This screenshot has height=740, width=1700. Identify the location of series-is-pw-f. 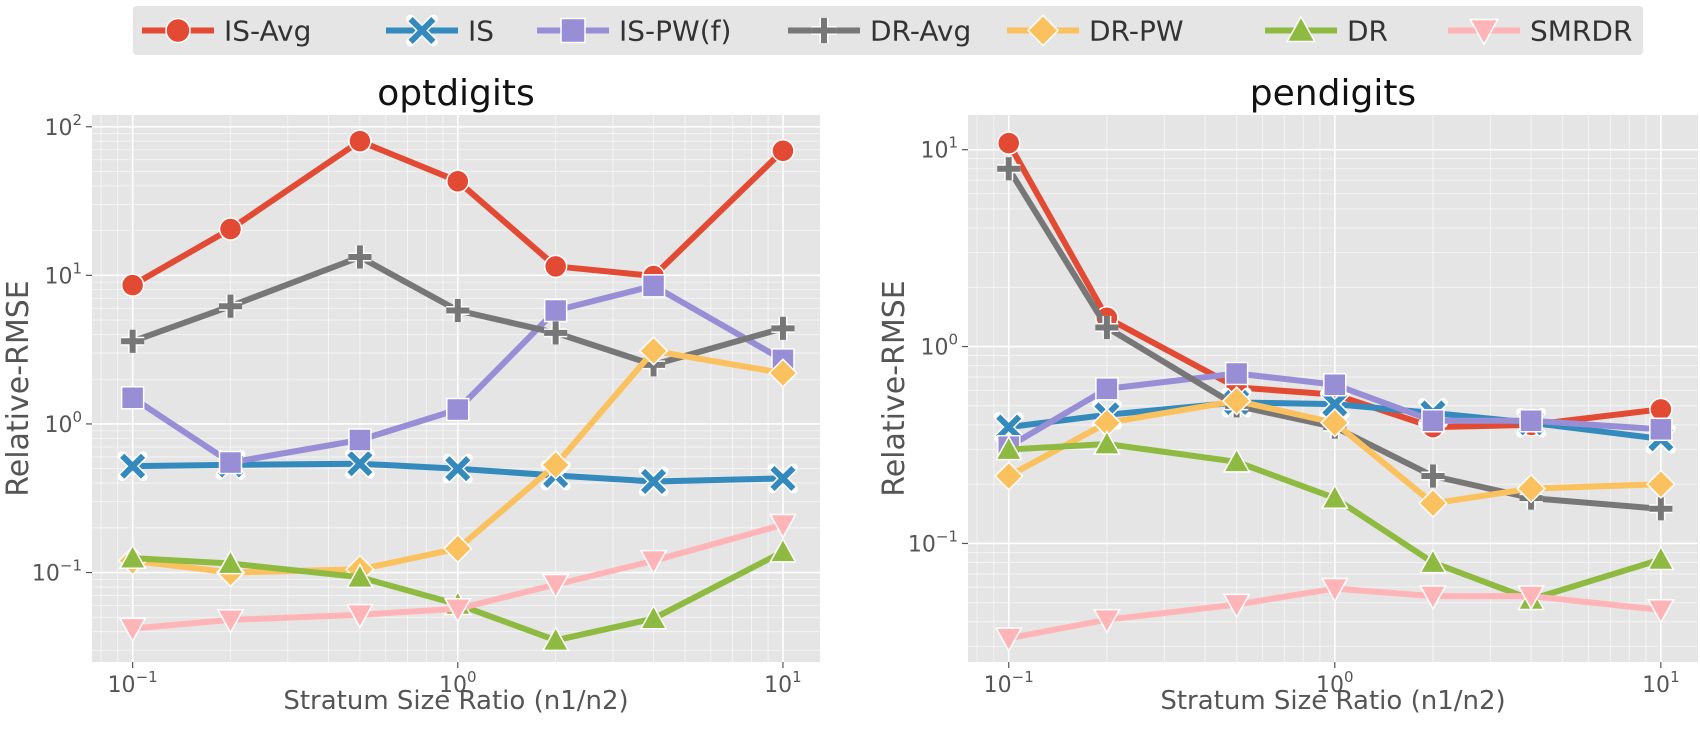
(1334, 410).